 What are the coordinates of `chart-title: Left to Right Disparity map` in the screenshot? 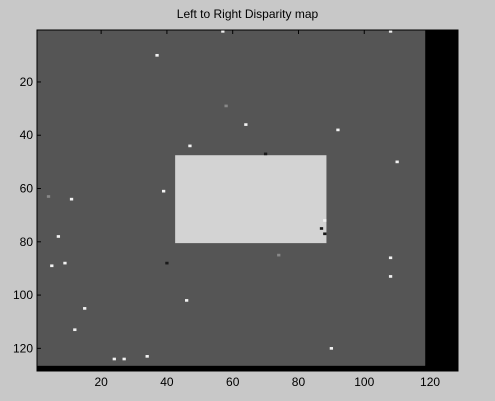 It's located at (247, 14).